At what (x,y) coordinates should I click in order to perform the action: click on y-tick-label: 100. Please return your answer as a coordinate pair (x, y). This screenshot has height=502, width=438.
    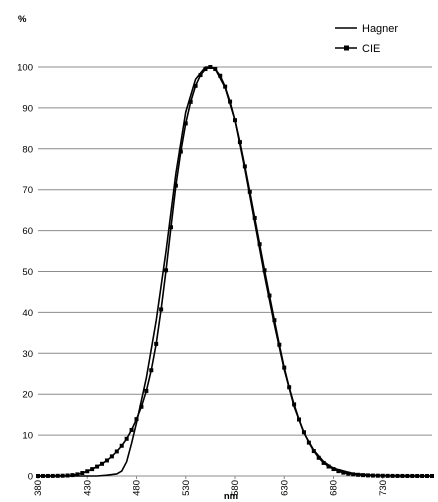
    Looking at the image, I should click on (25, 68).